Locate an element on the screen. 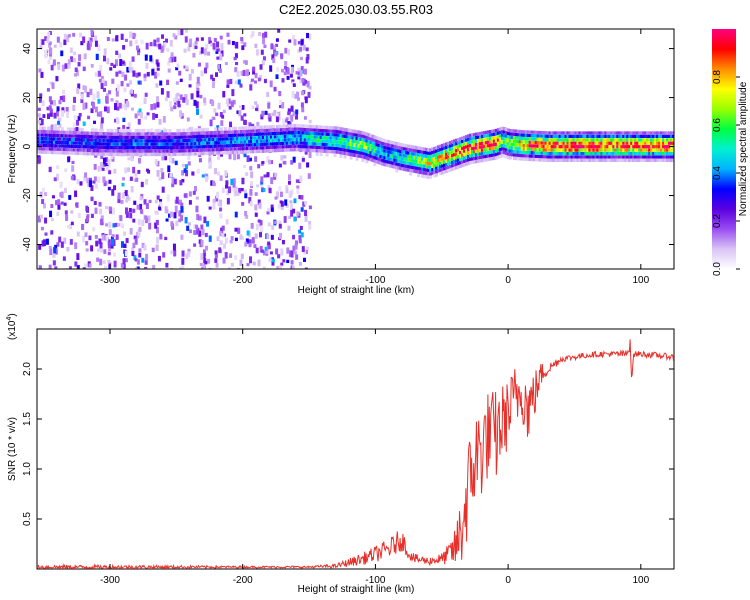  y-tick-label: 1.0 is located at coordinates (27, 469).